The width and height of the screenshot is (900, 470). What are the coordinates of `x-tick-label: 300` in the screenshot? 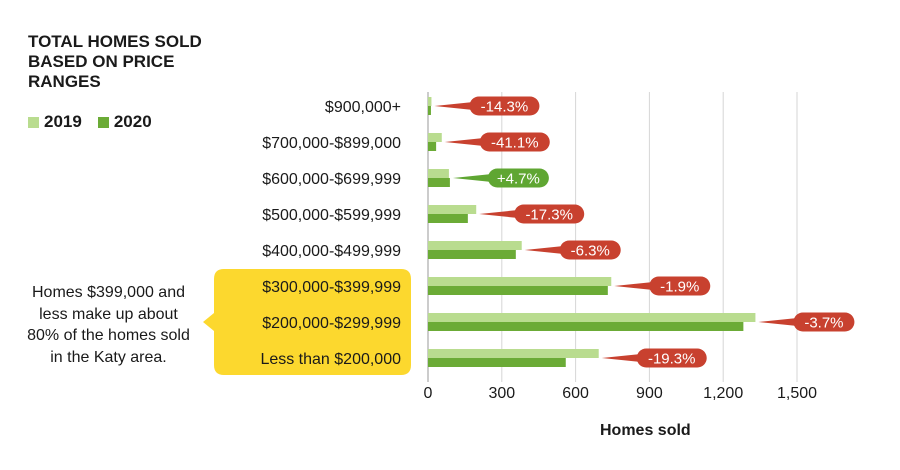 It's located at (501, 393).